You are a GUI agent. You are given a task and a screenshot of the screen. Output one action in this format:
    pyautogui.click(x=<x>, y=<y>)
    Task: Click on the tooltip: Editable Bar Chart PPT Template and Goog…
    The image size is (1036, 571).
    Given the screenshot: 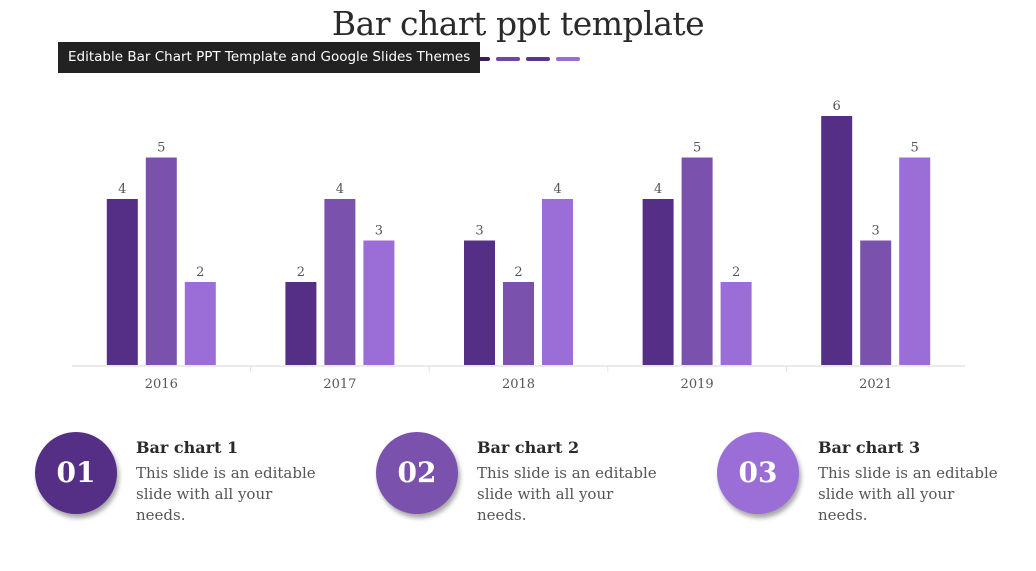 What is the action you would take?
    pyautogui.click(x=269, y=57)
    